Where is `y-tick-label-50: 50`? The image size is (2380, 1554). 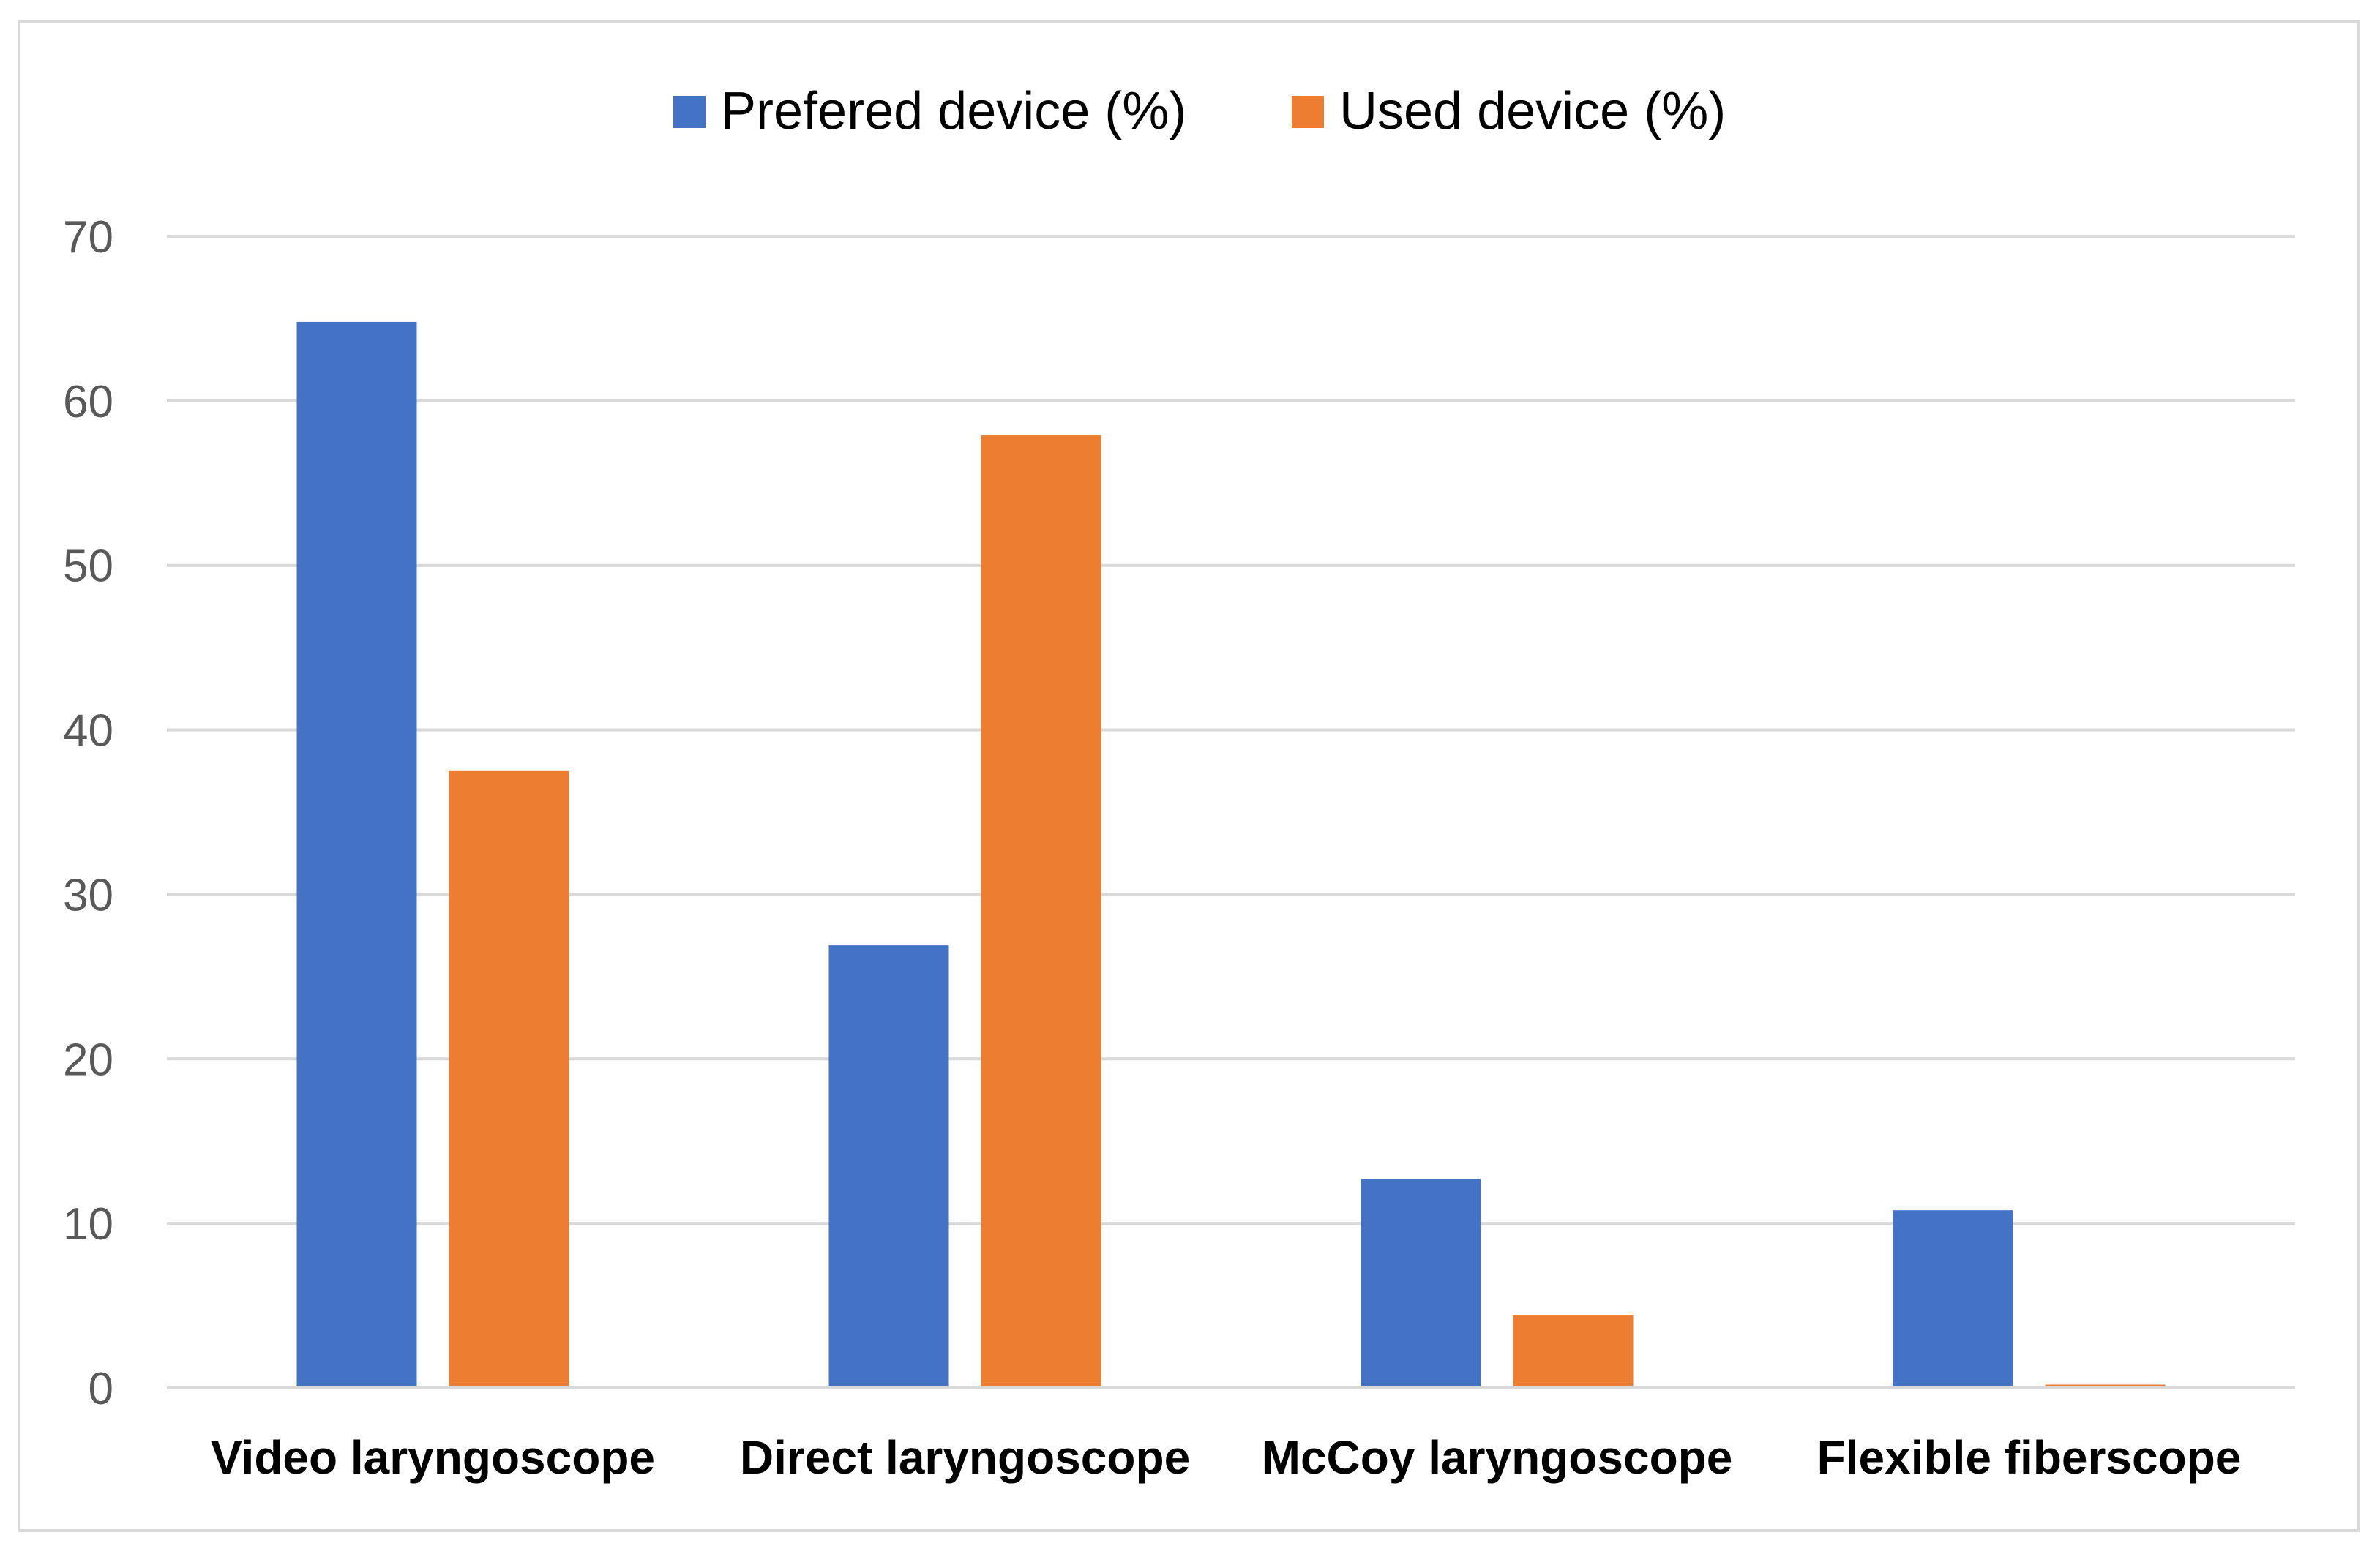
y-tick-label-50: 50 is located at coordinates (88, 566).